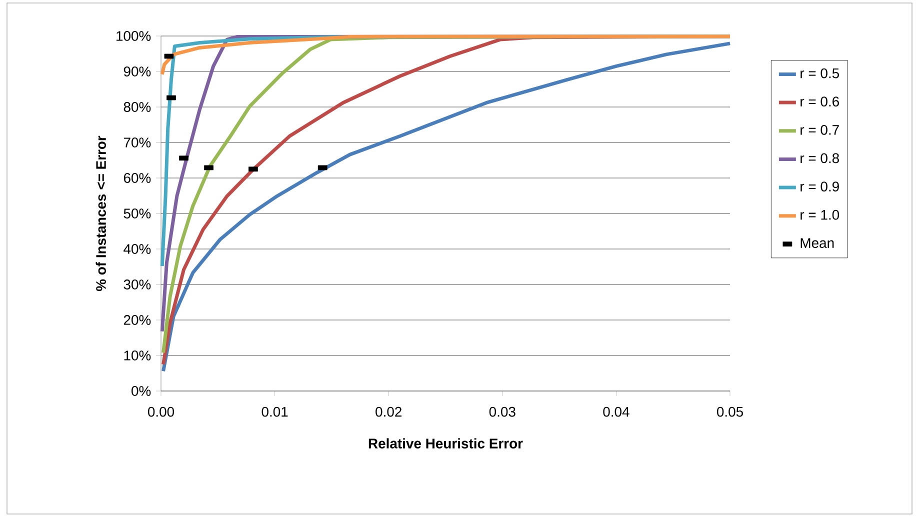 The height and width of the screenshot is (519, 917). What do you see at coordinates (729, 411) in the screenshot?
I see `x-tick-label: 0.05` at bounding box center [729, 411].